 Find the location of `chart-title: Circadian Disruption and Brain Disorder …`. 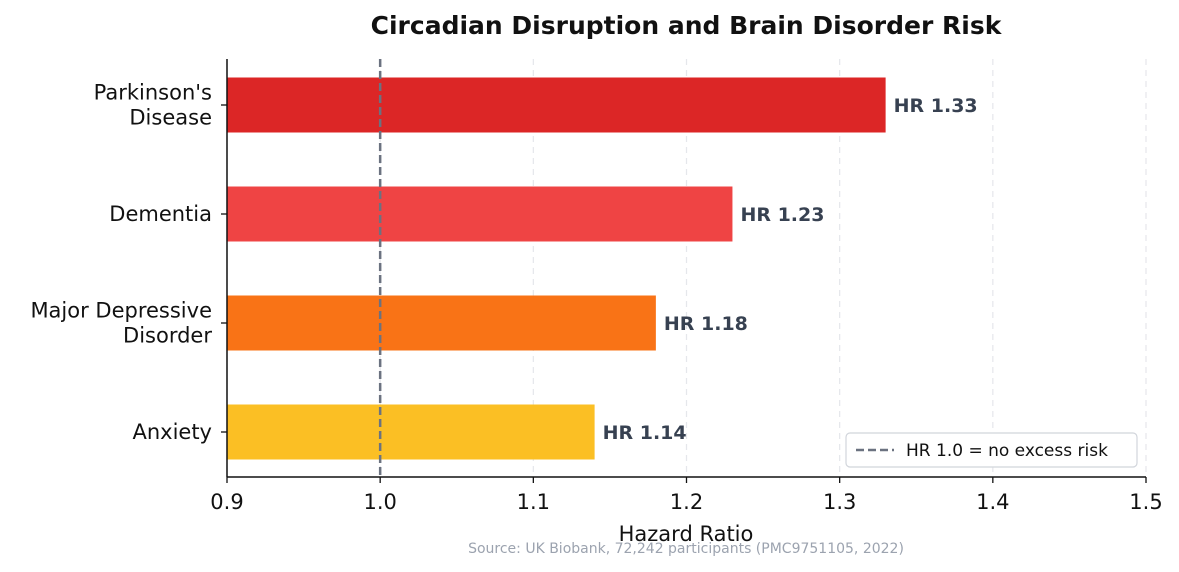

chart-title: Circadian Disruption and Brain Disorder … is located at coordinates (687, 25).